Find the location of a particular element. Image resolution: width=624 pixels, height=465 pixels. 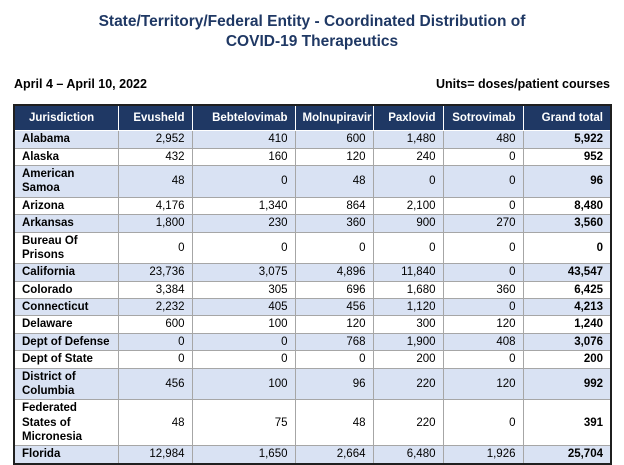

table-row: District of Columbia 456 100 96 220 120 992 is located at coordinates (312, 384).